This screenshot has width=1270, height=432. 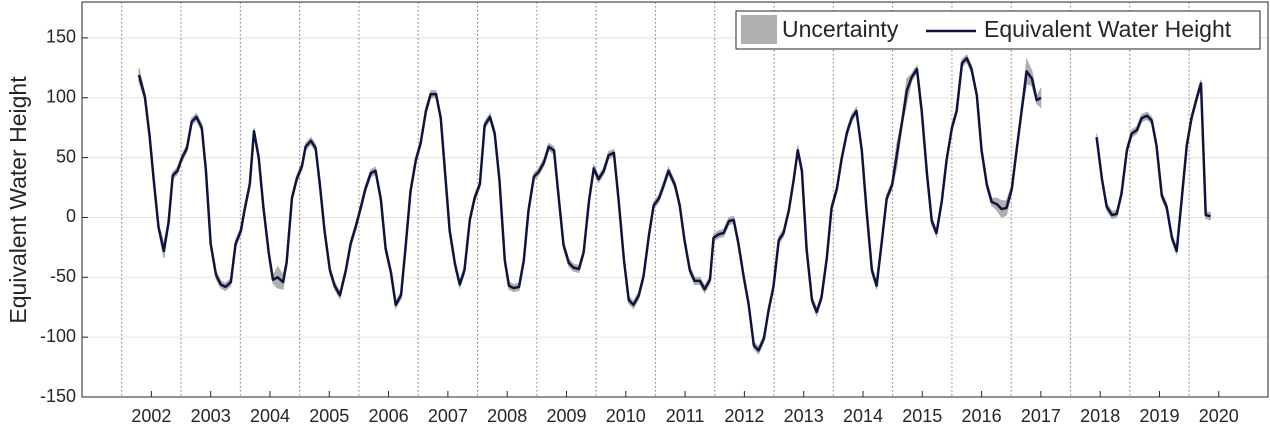 I want to click on x-tick-label: 2002, so click(x=151, y=416).